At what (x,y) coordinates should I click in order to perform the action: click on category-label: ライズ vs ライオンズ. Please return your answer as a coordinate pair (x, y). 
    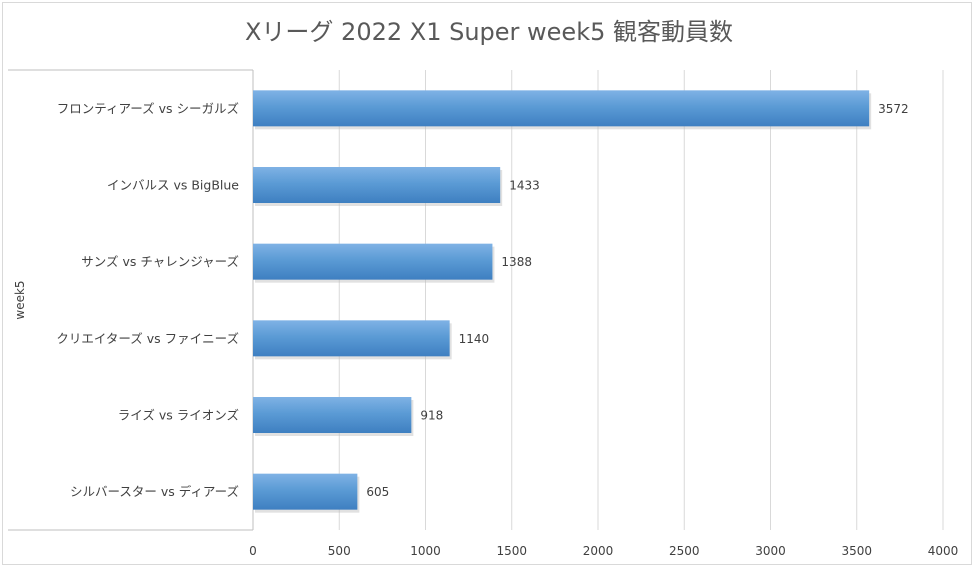
    Looking at the image, I should click on (178, 415).